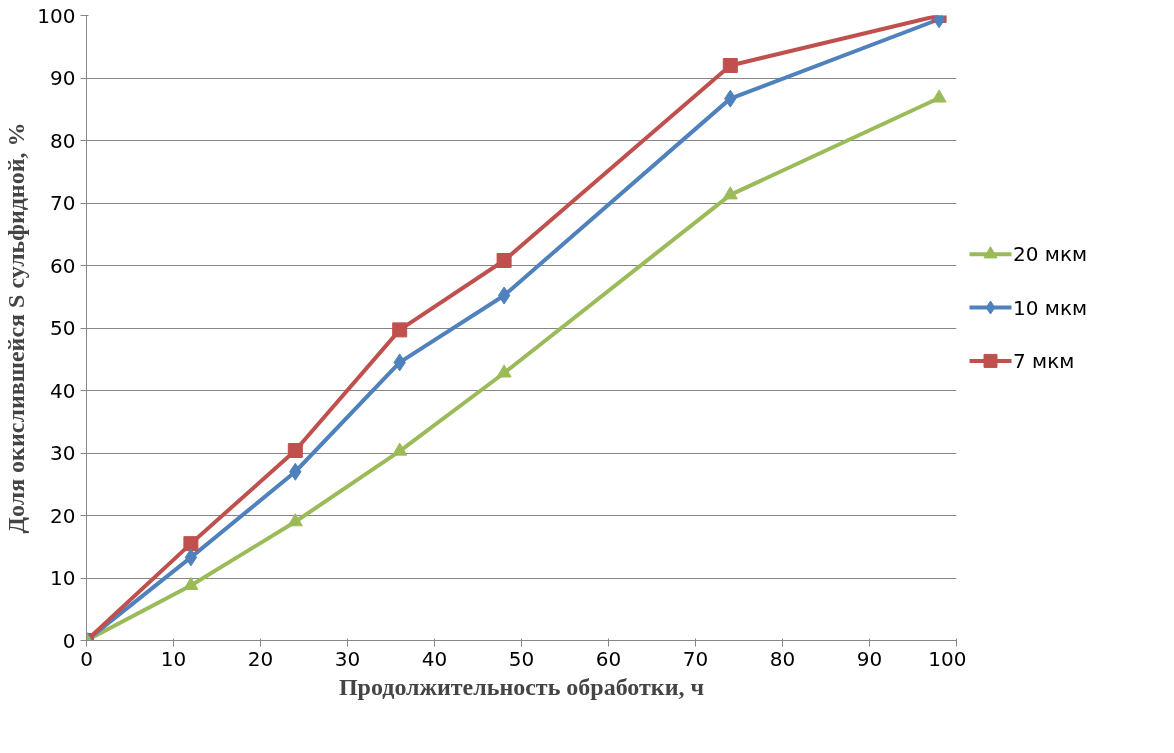  I want to click on x-tick-label: 80, so click(782, 658).